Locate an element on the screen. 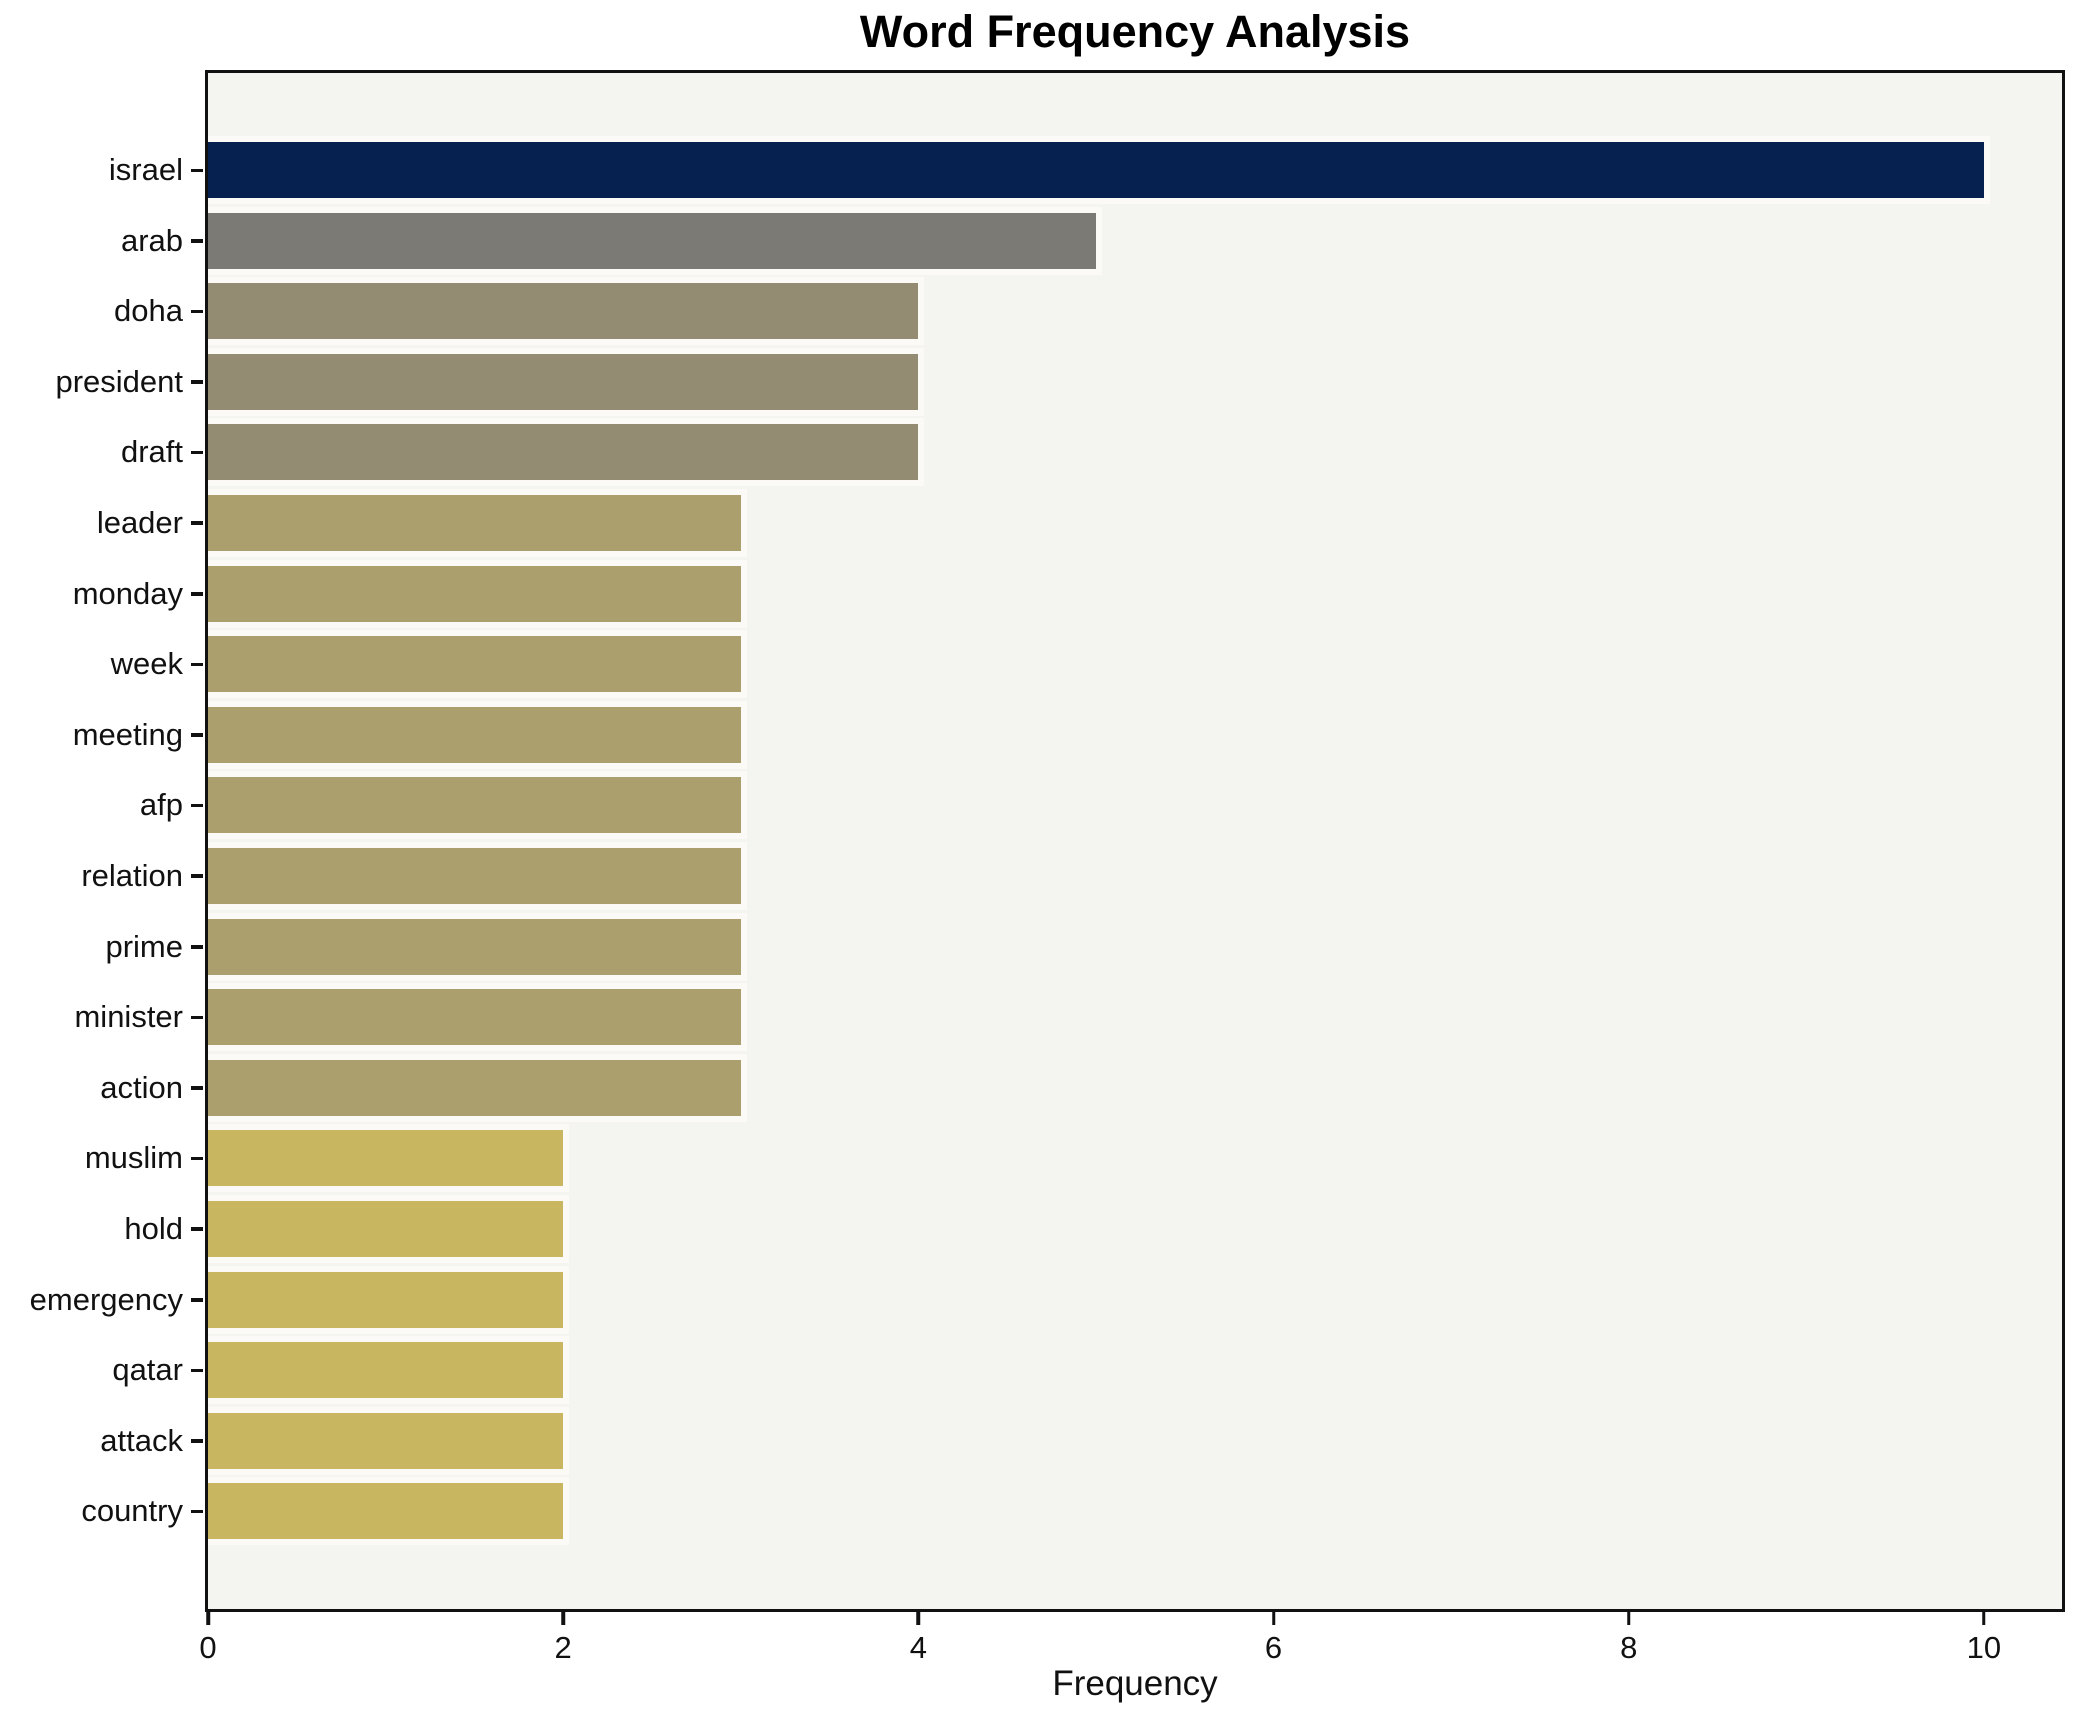  bar-row: monday is located at coordinates (1067, 594).